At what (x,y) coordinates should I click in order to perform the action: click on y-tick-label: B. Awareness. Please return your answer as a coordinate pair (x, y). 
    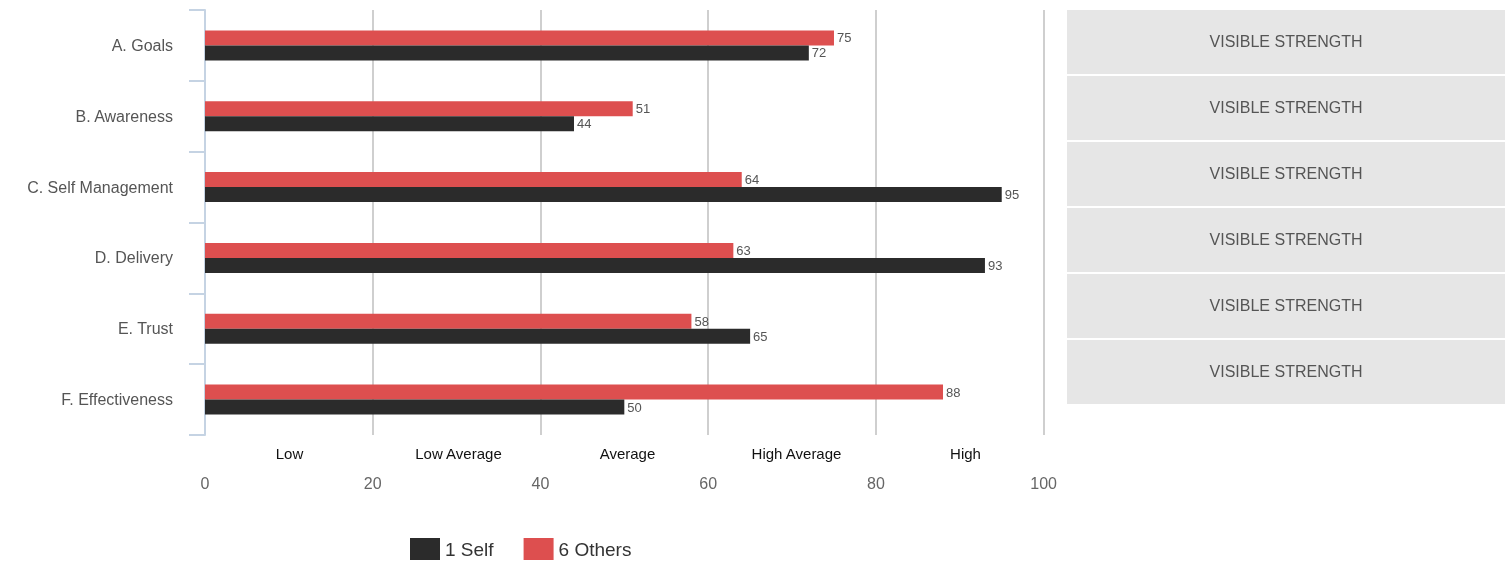
    Looking at the image, I should click on (124, 116).